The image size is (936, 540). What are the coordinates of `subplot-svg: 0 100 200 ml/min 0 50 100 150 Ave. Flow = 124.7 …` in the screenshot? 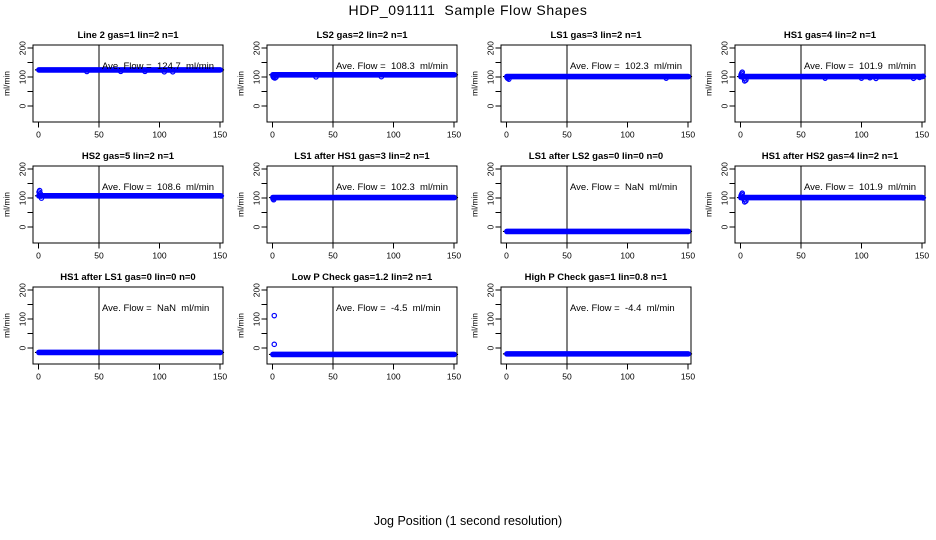 It's located at (115, 85).